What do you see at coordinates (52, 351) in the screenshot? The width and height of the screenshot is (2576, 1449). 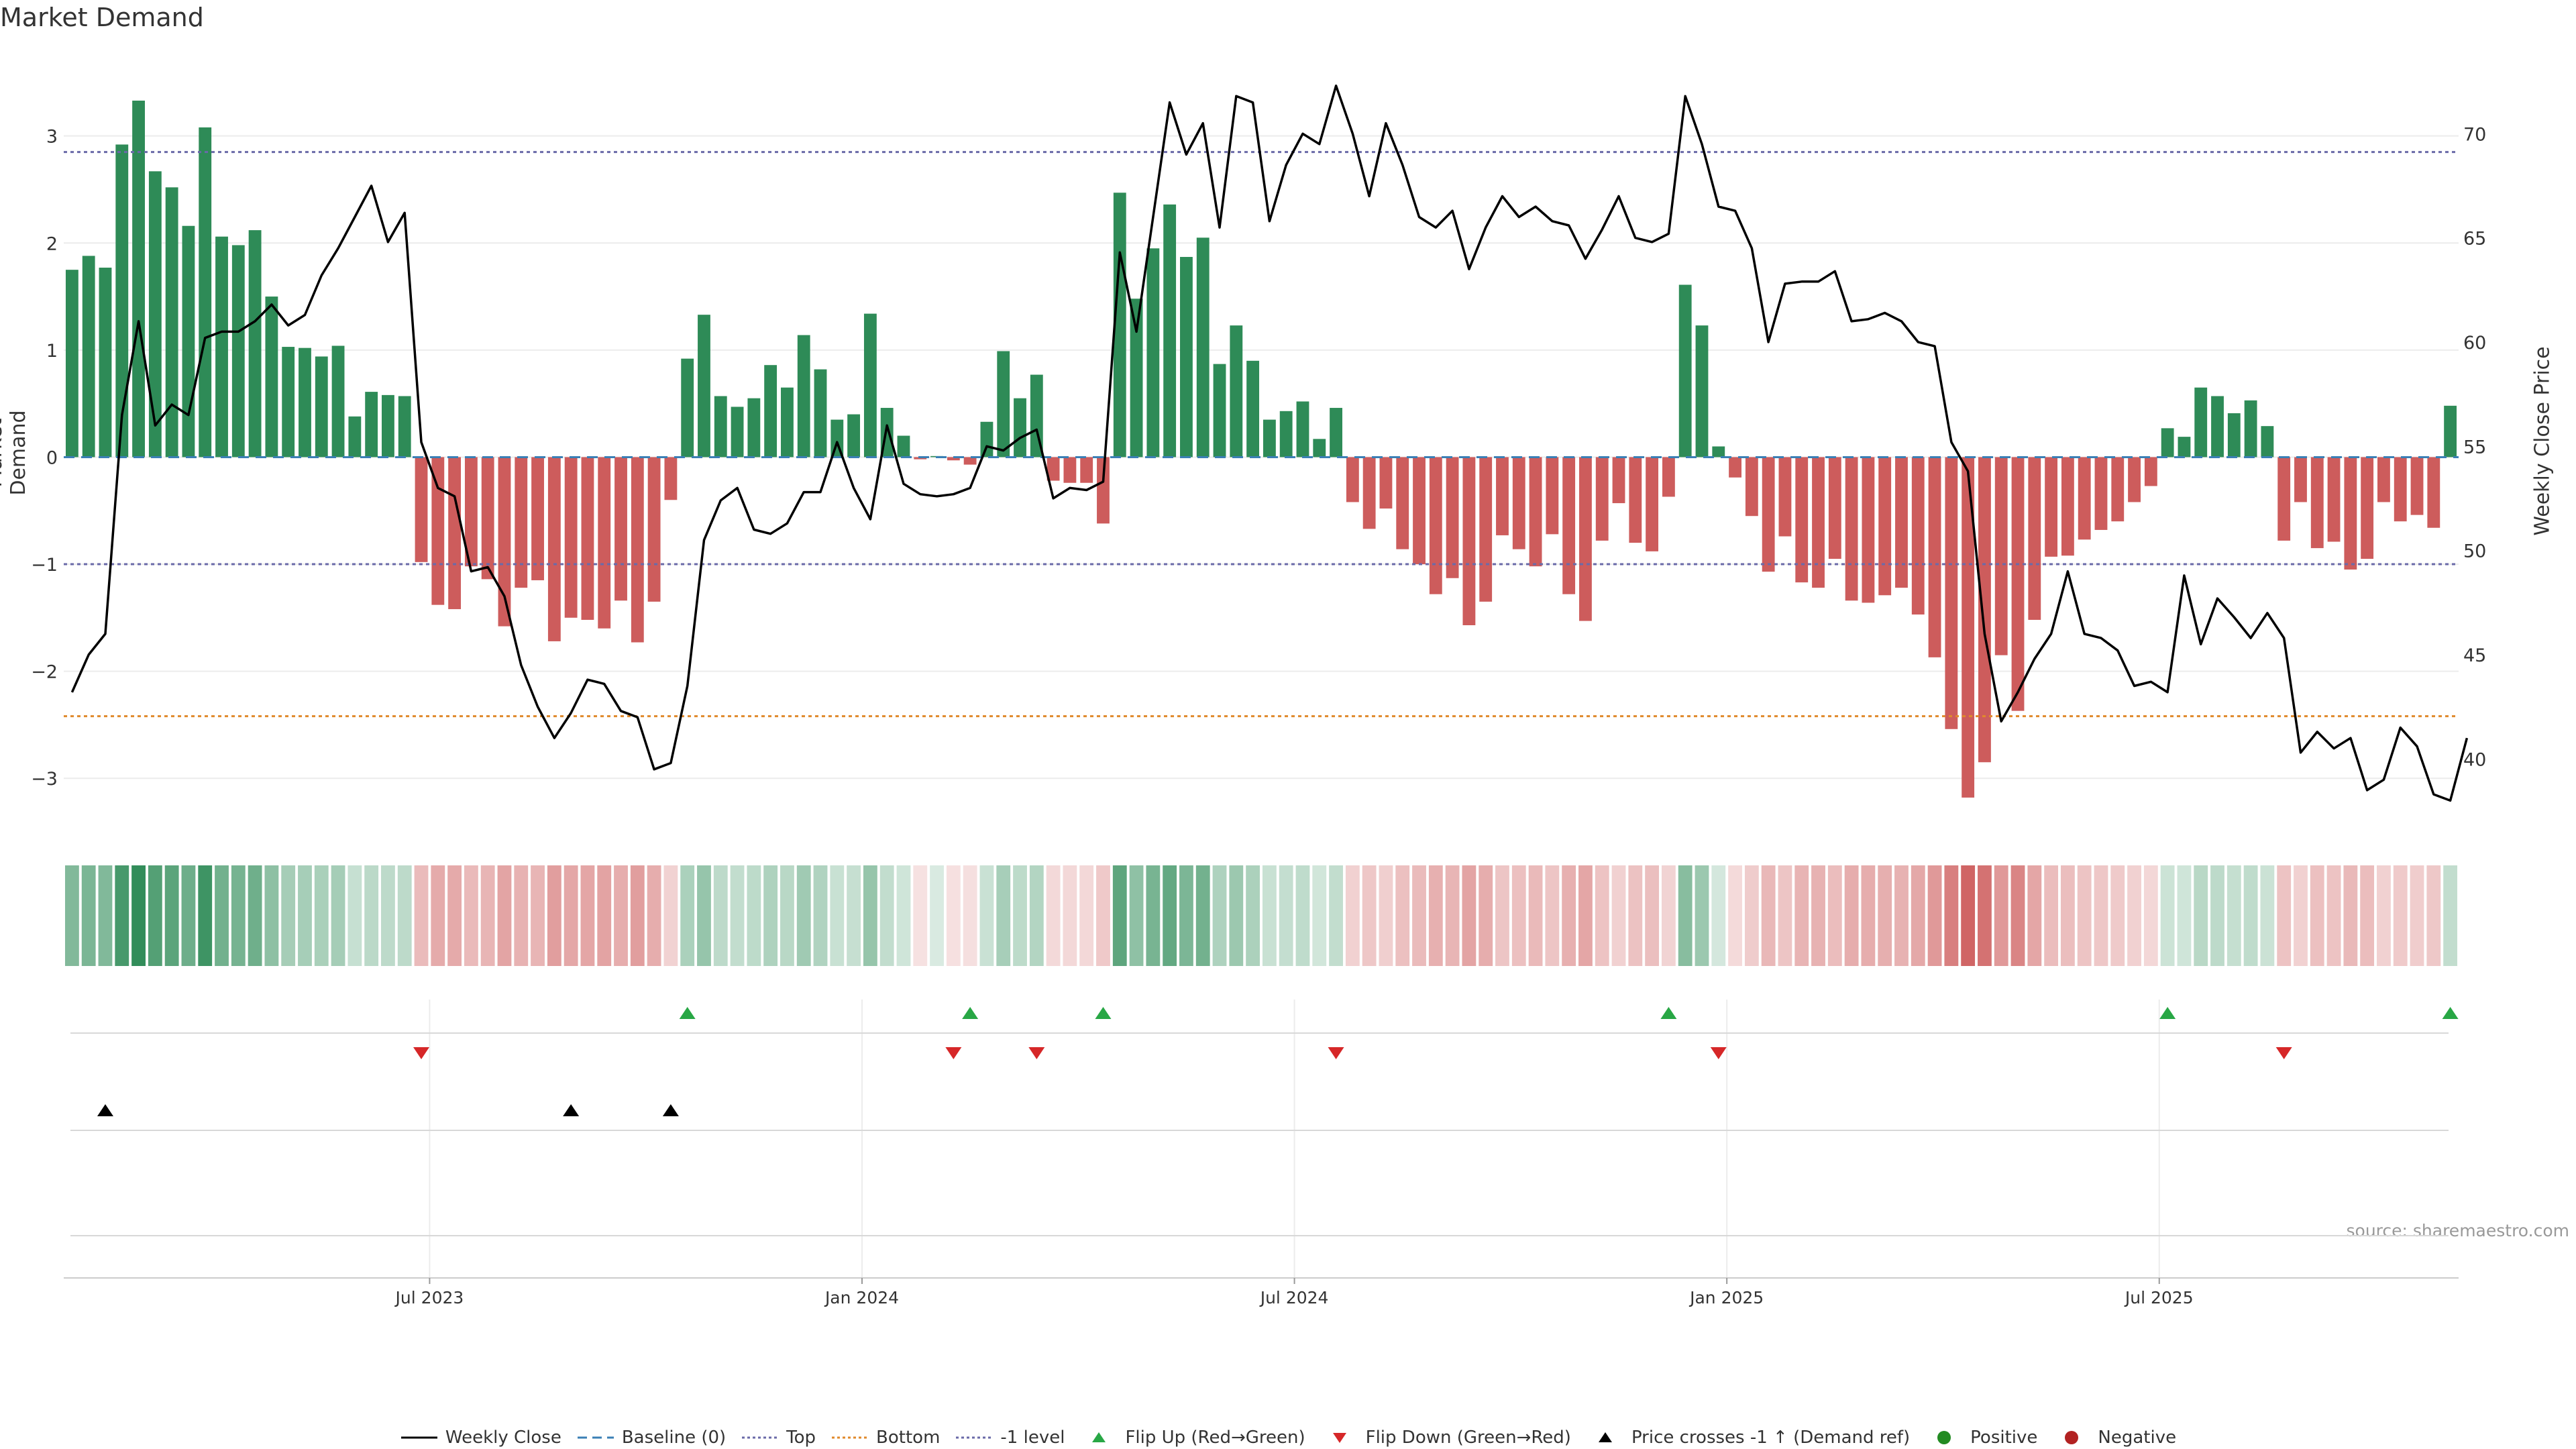 I see `y-left-tick-label: 1` at bounding box center [52, 351].